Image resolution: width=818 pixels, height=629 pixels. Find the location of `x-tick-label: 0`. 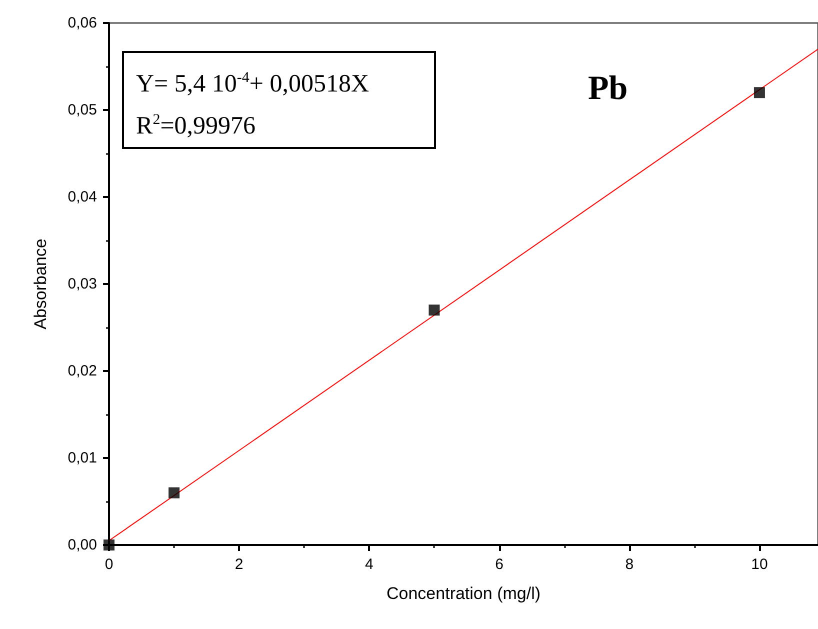

x-tick-label: 0 is located at coordinates (109, 564).